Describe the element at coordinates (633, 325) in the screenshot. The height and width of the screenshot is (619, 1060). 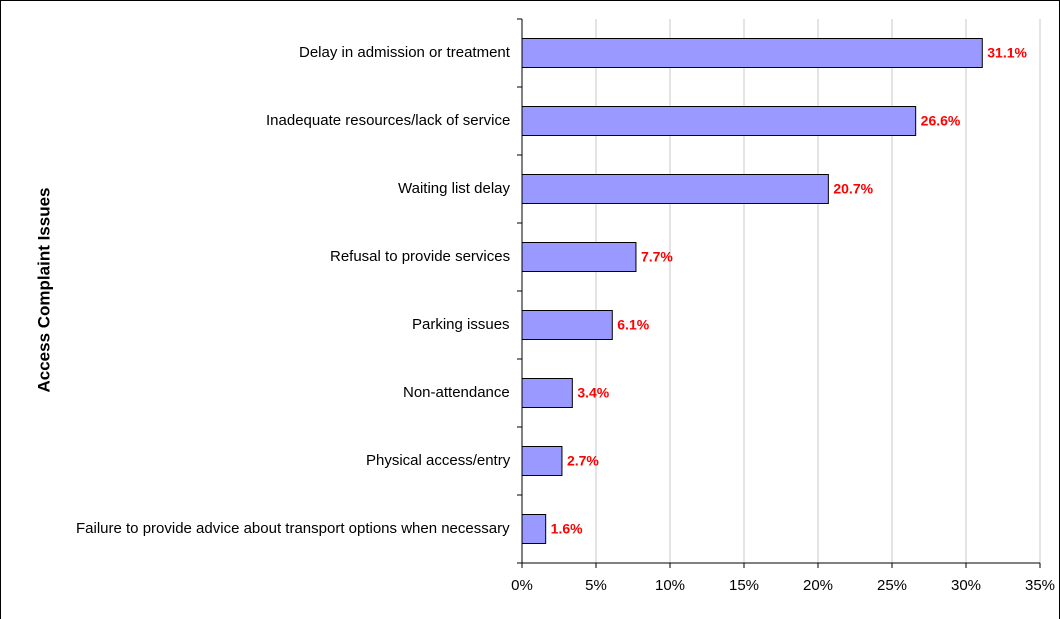
I see `value-label: 6.1%` at that location.